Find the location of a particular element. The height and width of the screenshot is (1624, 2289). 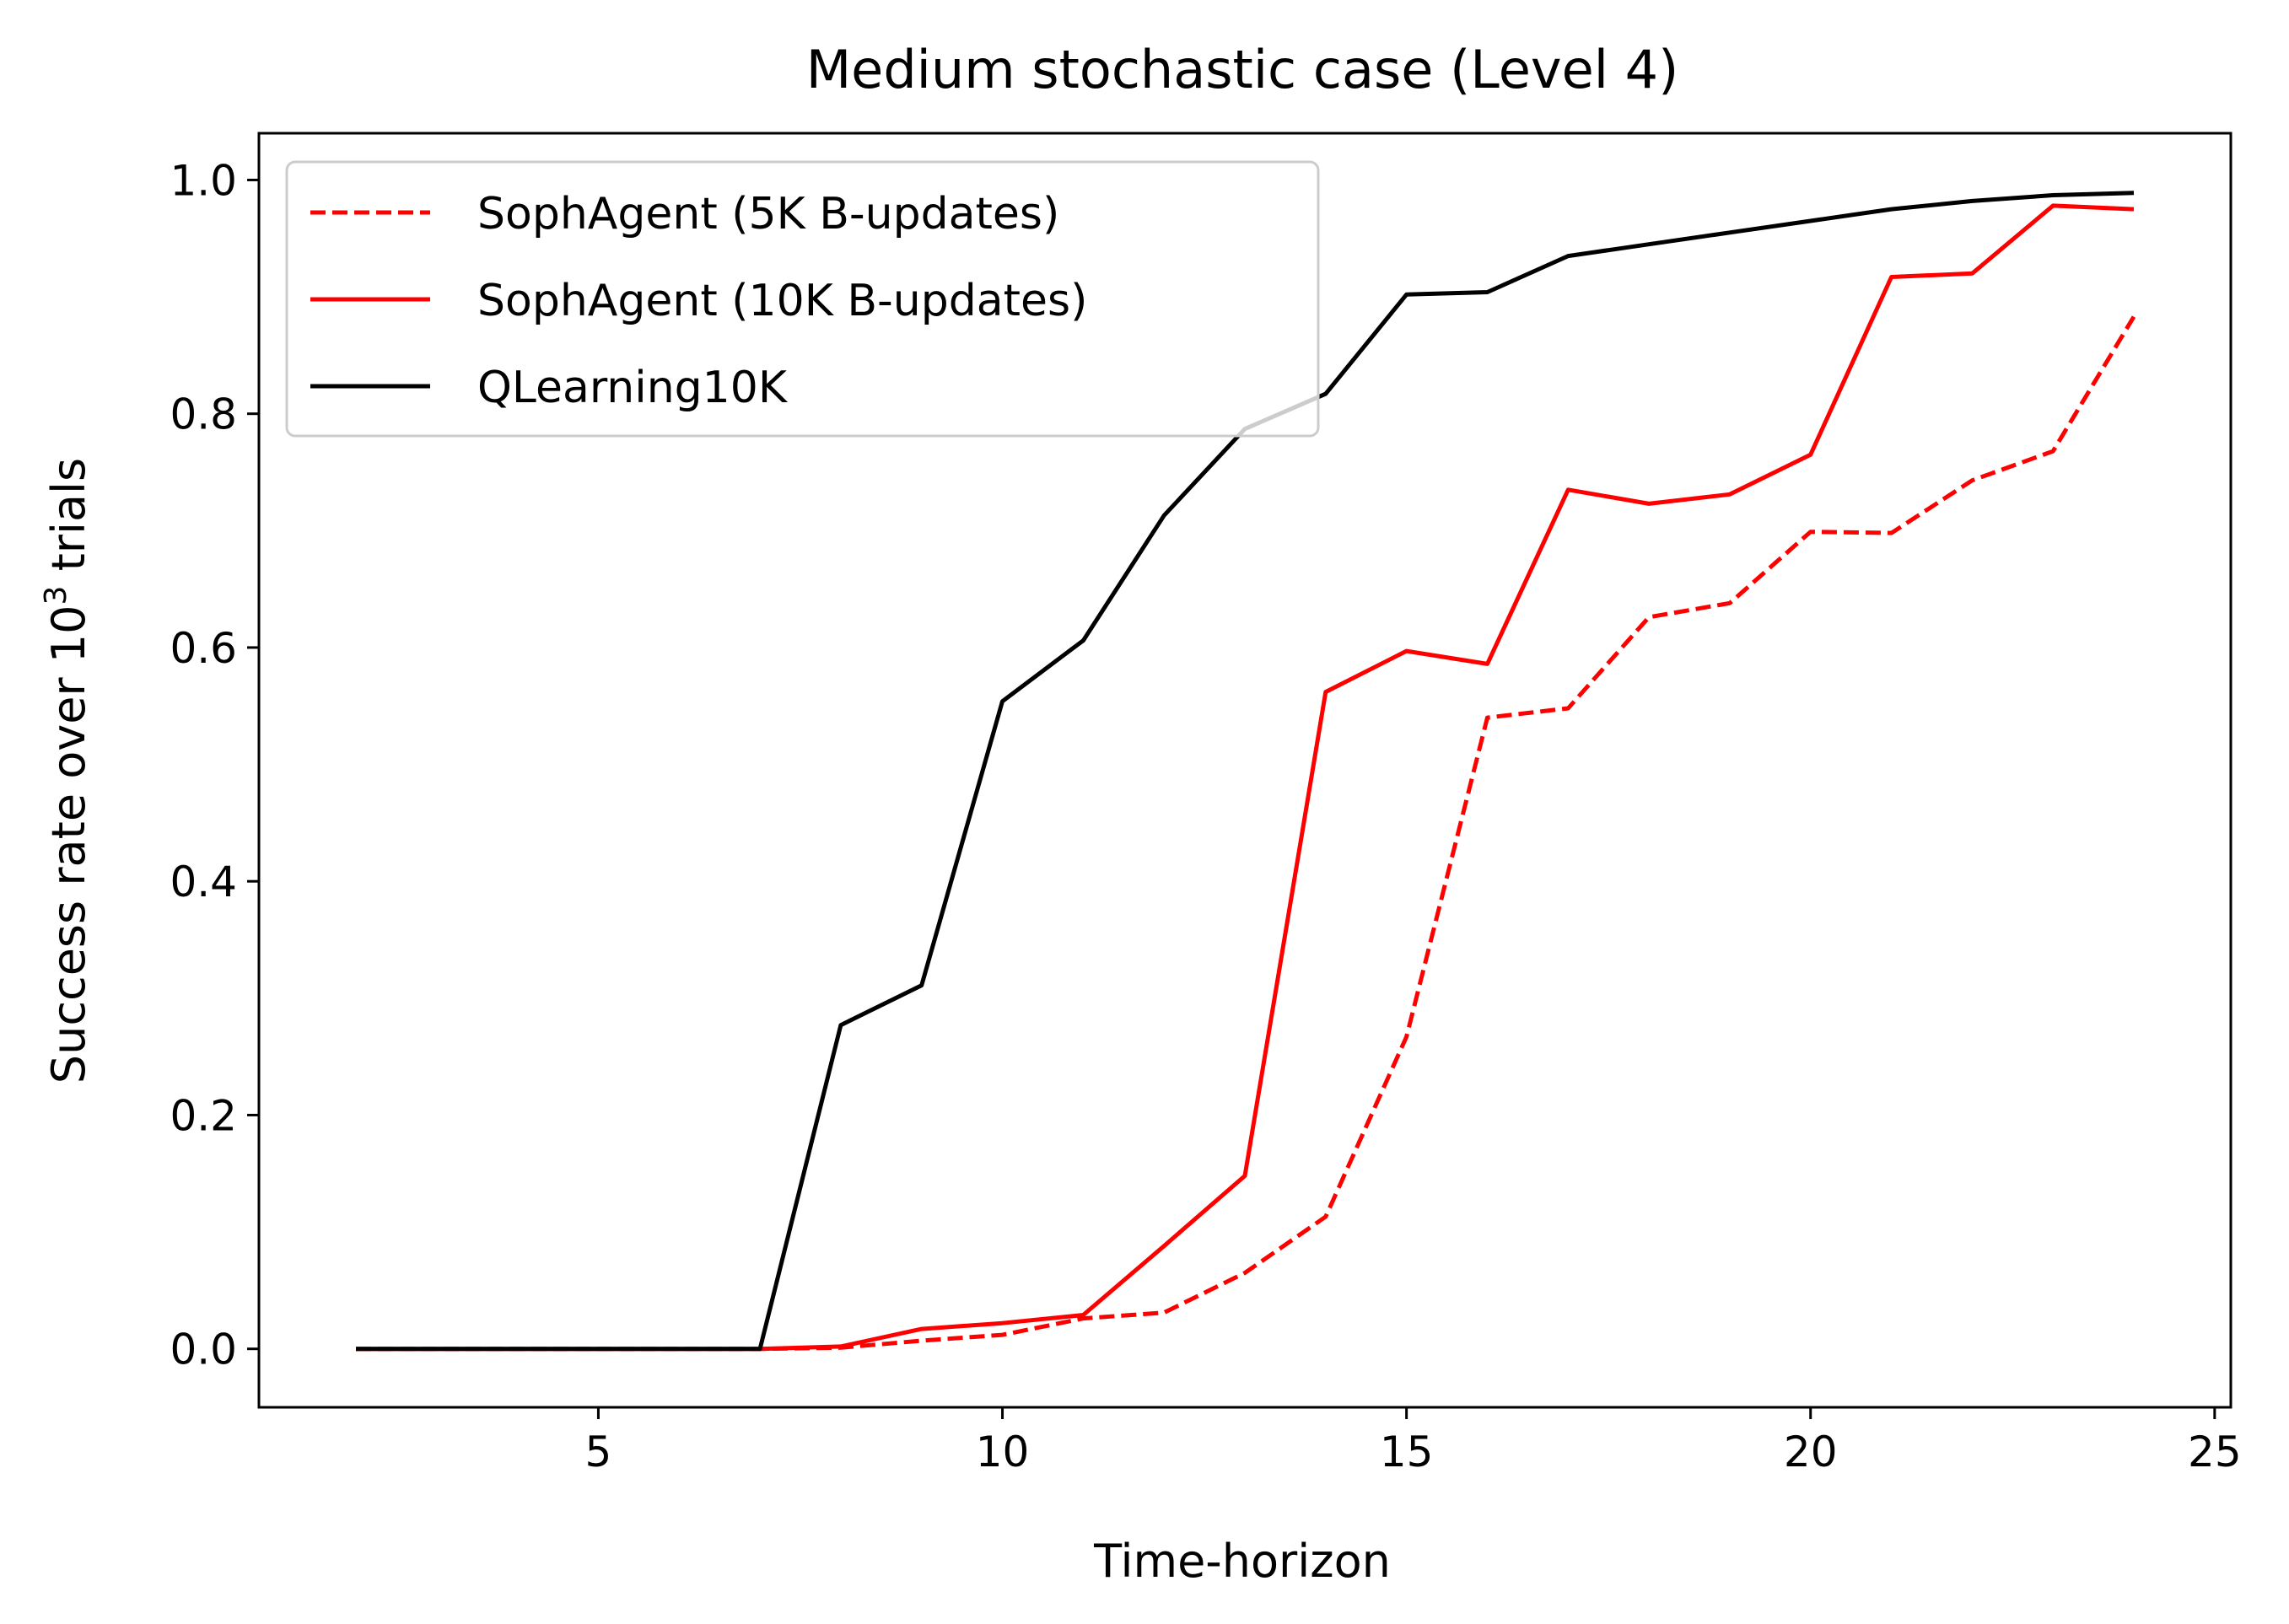

legend-box is located at coordinates (802, 299).